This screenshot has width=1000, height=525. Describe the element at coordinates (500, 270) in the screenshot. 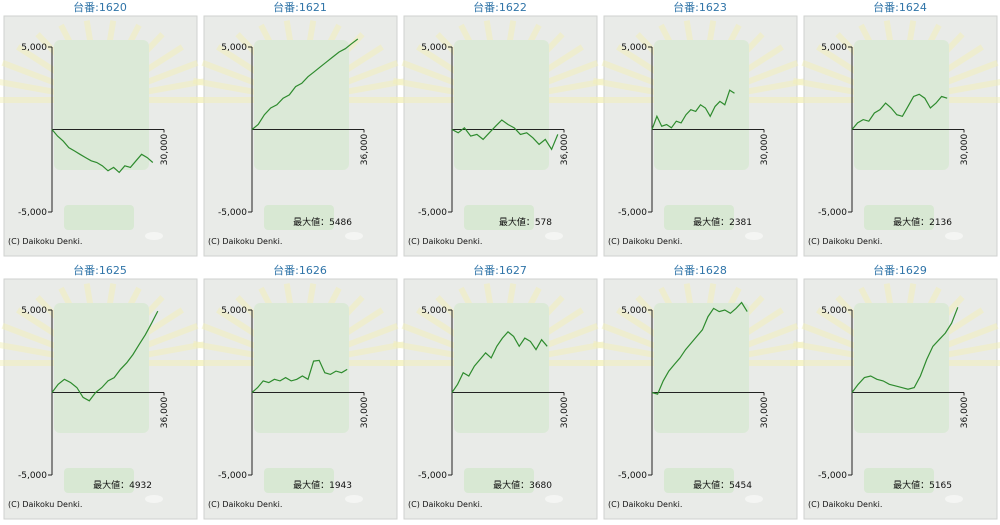

I see `chart-title: 台番:1627` at that location.